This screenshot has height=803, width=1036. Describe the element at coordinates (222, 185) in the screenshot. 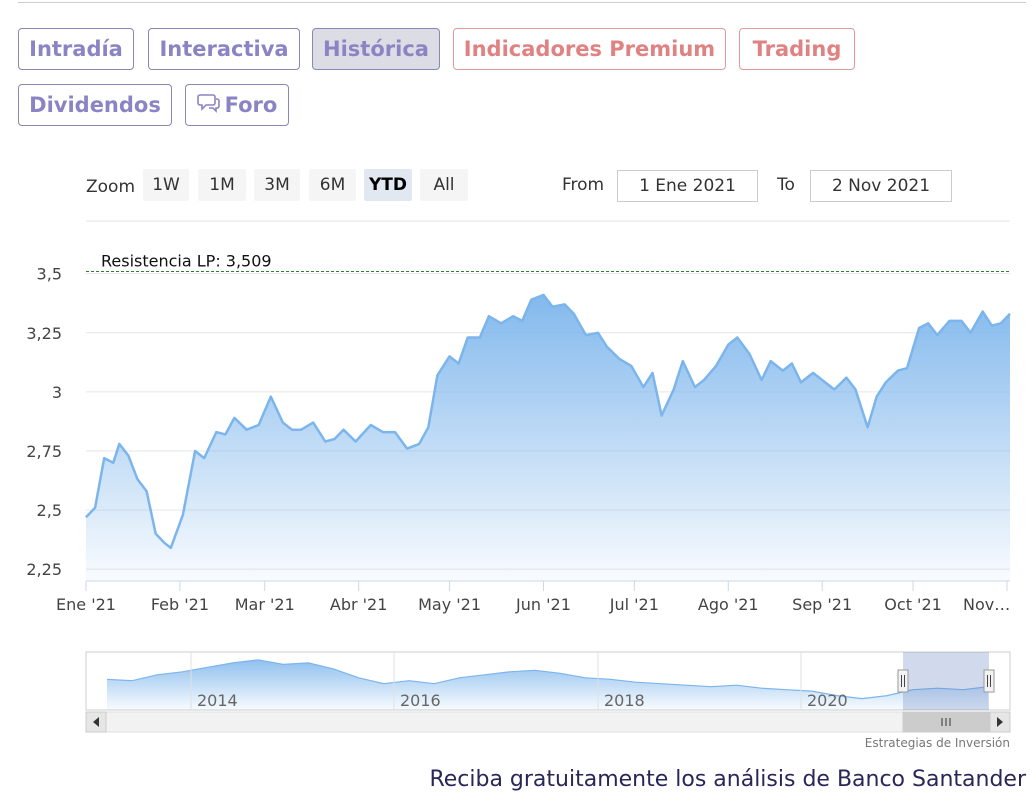

I see `zoom-1m-button: 1M` at that location.